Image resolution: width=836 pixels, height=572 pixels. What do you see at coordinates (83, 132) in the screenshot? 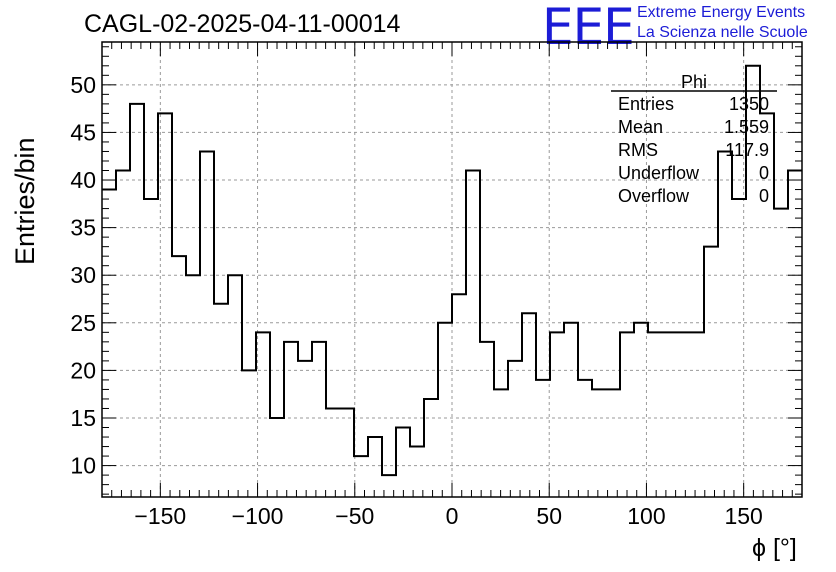
I see `y-tick-label: 45` at bounding box center [83, 132].